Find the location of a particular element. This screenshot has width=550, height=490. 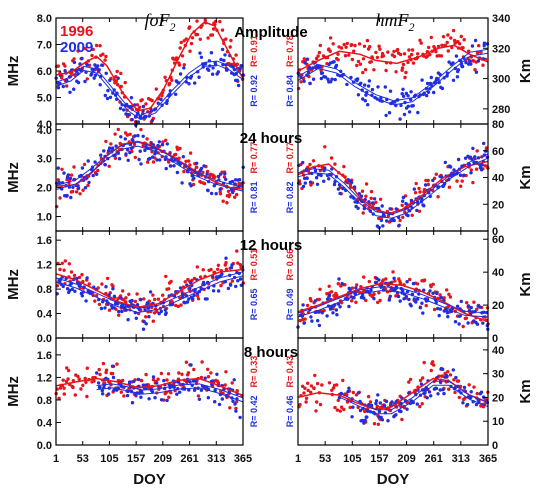

fit-line-2009-lower is located at coordinates (149, 168).